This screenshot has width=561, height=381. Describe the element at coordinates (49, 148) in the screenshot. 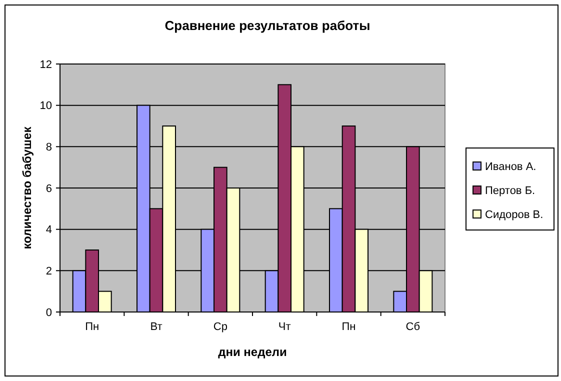

I see `y-tick-label: 8` at that location.